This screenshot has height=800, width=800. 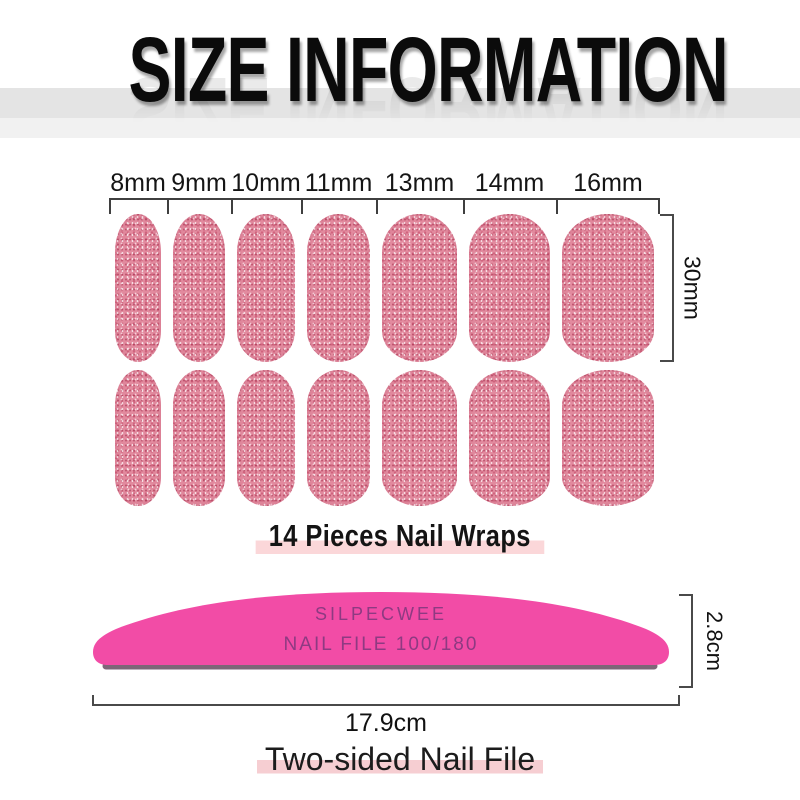 I want to click on height-bracket-30mm, so click(x=667, y=288).